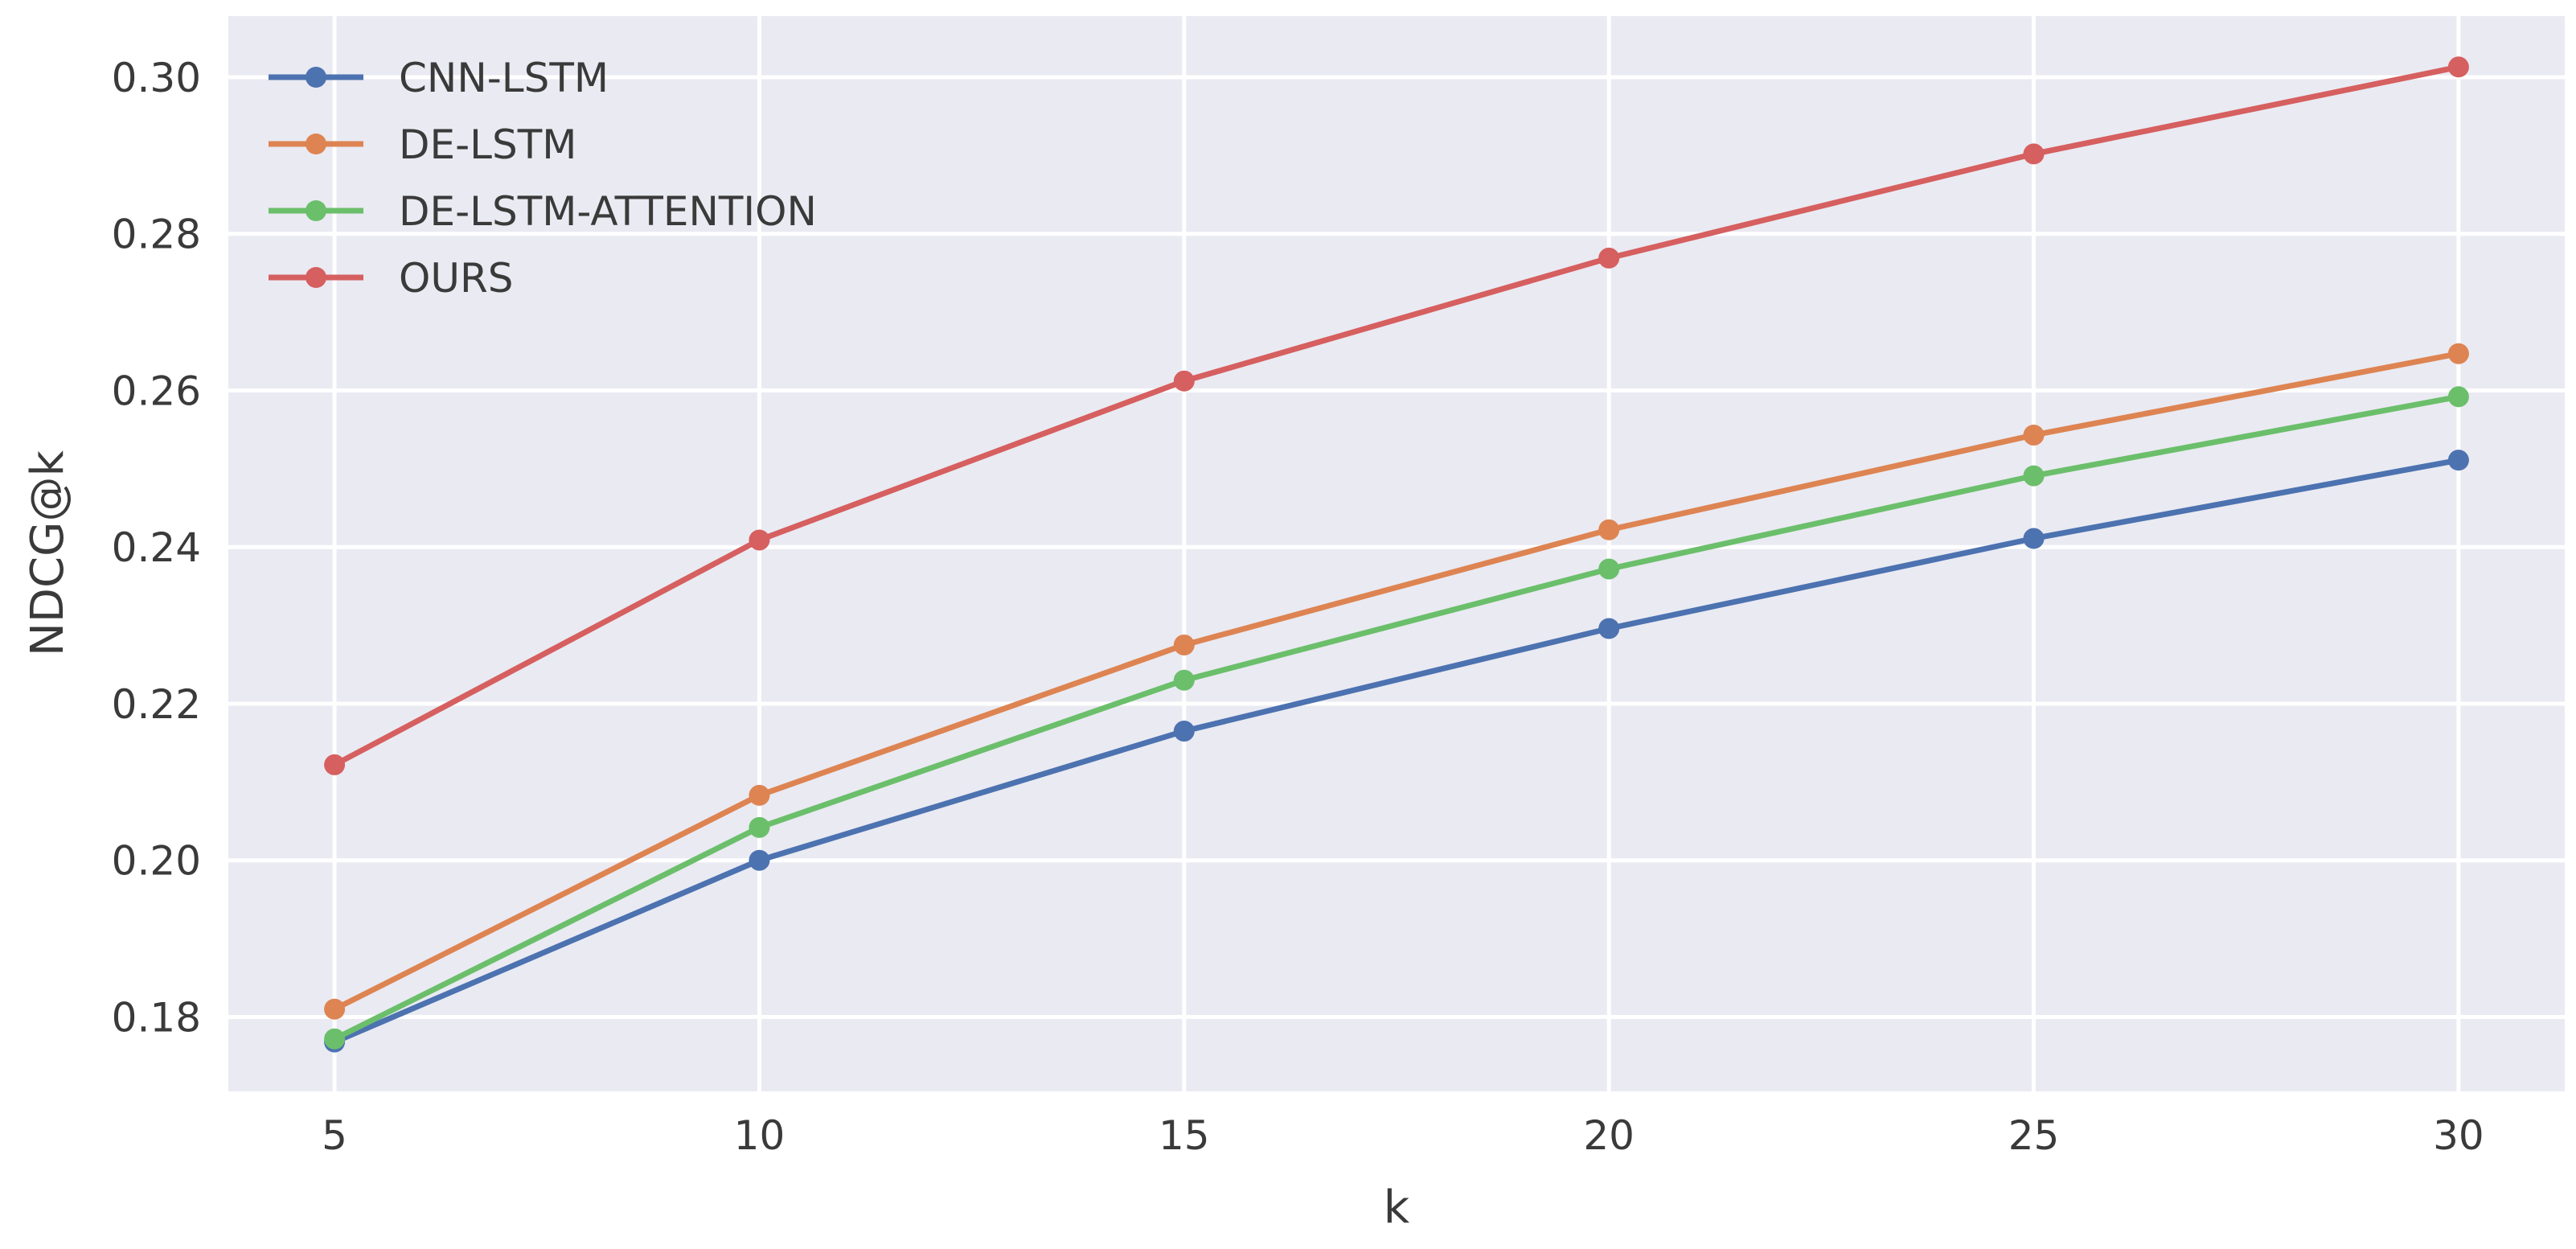 This screenshot has width=2576, height=1249. I want to click on x-tick-label: 5, so click(335, 1136).